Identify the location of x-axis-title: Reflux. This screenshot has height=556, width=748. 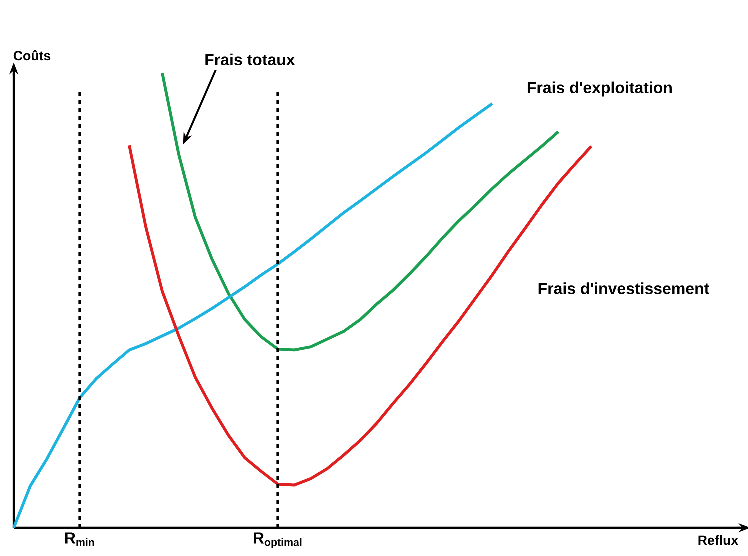
(718, 540).